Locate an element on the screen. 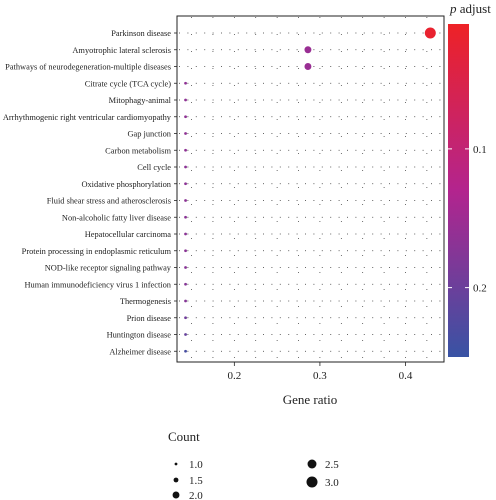 The width and height of the screenshot is (496, 500). color-legend-title-rest: adjust is located at coordinates (474, 8).